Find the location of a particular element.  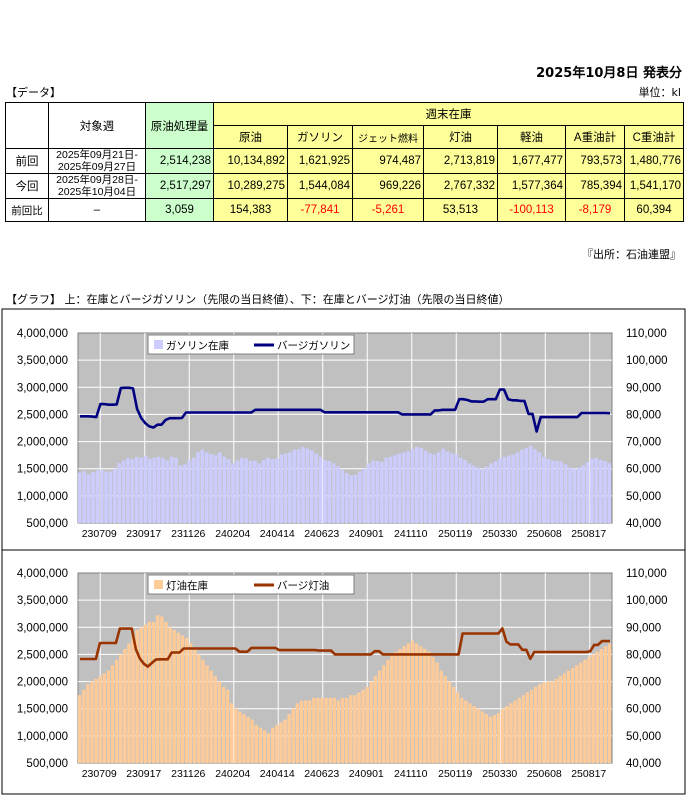

cell: -8,179 is located at coordinates (595, 210).